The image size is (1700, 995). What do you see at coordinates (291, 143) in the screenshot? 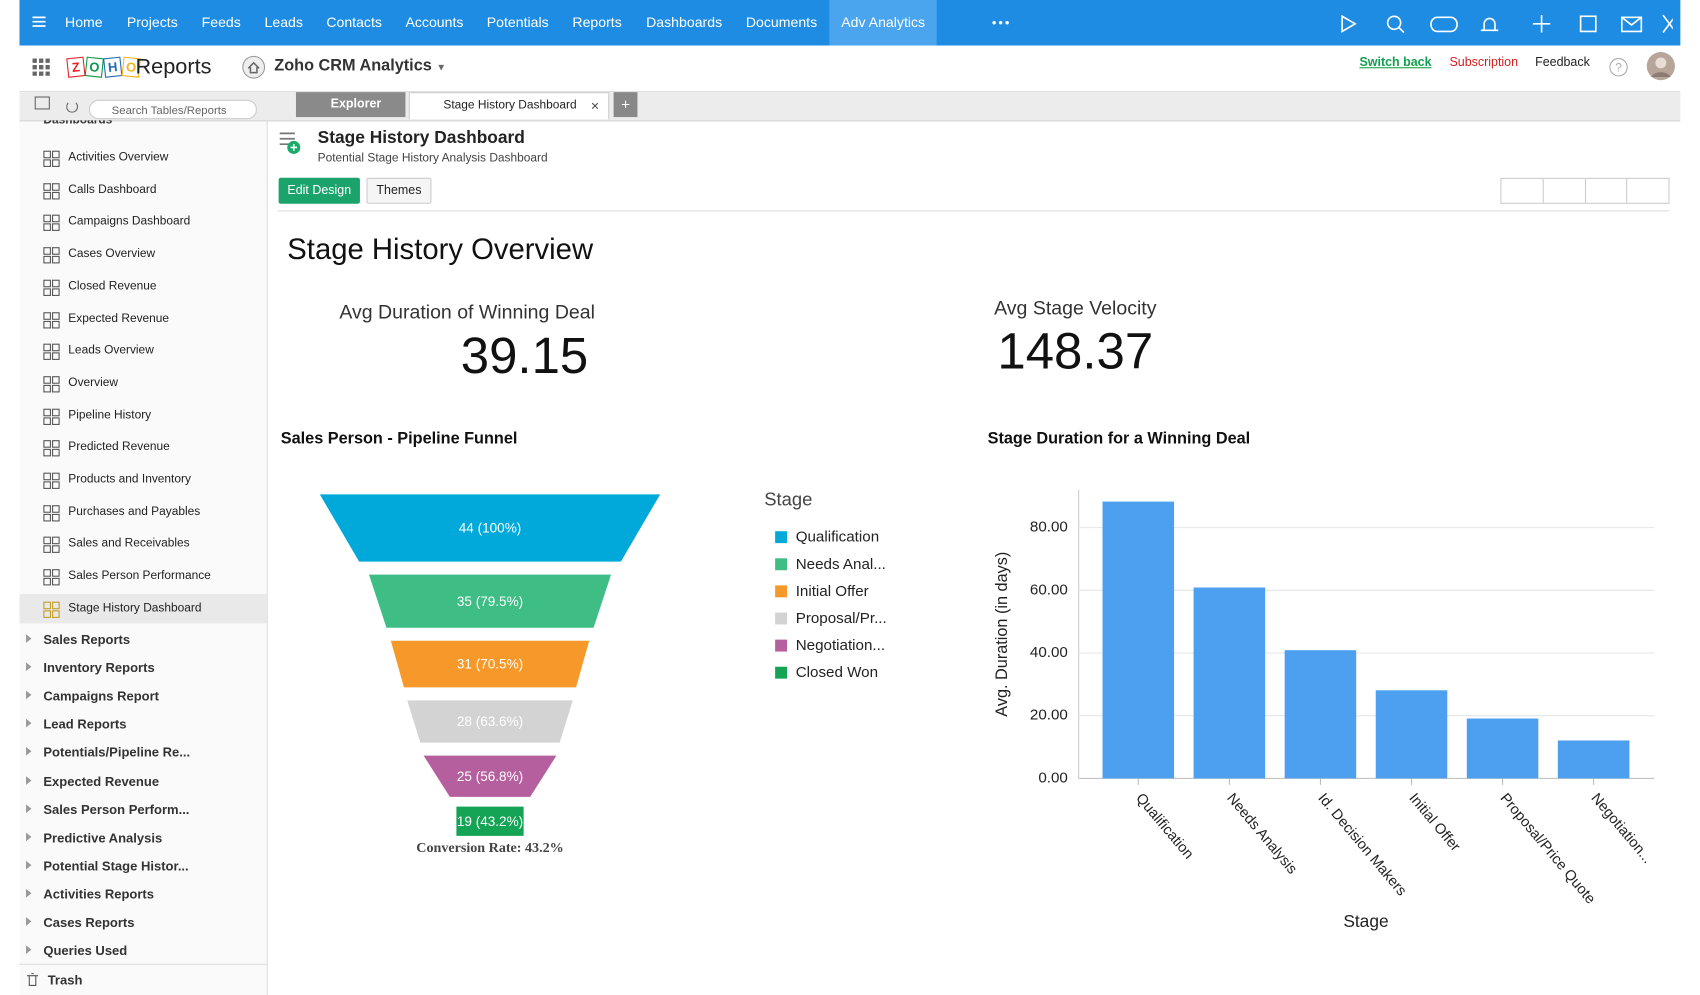
I see `add-widget-icon` at bounding box center [291, 143].